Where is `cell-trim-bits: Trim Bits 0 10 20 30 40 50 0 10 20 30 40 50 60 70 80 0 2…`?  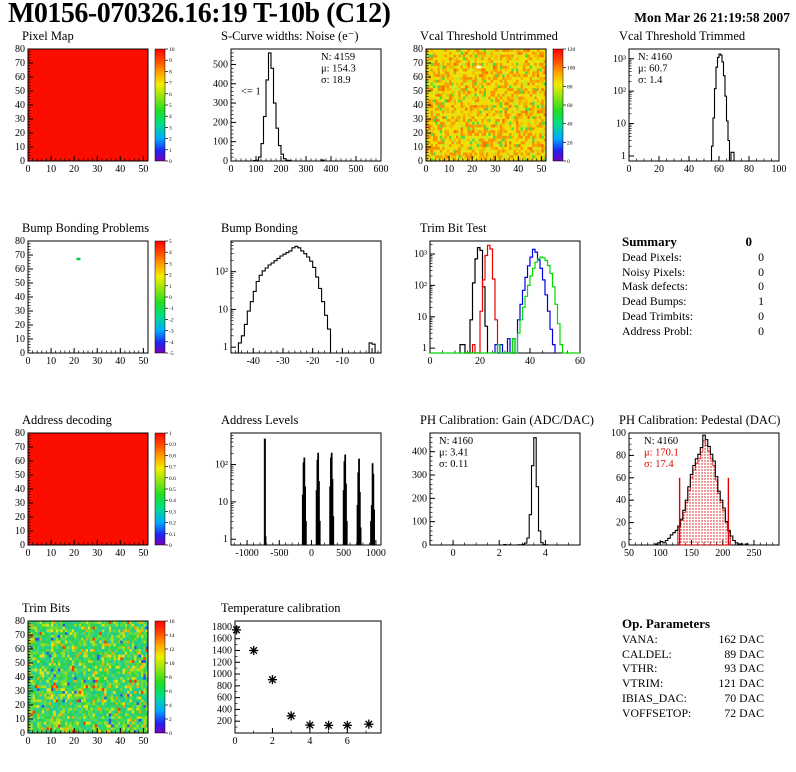
cell-trim-bits: Trim Bits 0 10 20 30 40 50 0 10 20 30 40 50 60 70 80 0 2… is located at coordinates (100, 676).